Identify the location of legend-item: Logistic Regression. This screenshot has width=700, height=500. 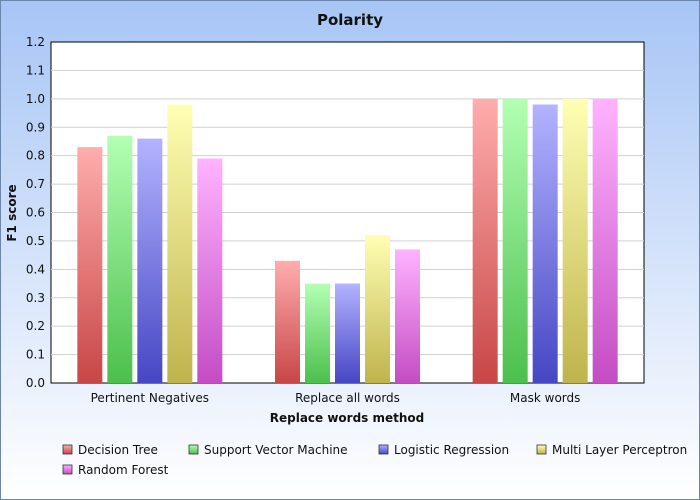
(443, 450).